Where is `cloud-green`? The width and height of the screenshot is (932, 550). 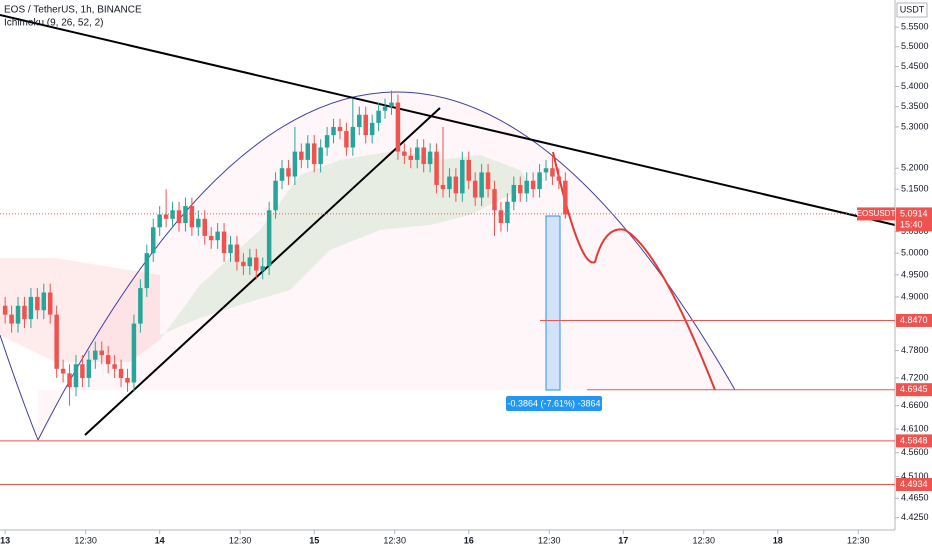 cloud-green is located at coordinates (345, 245).